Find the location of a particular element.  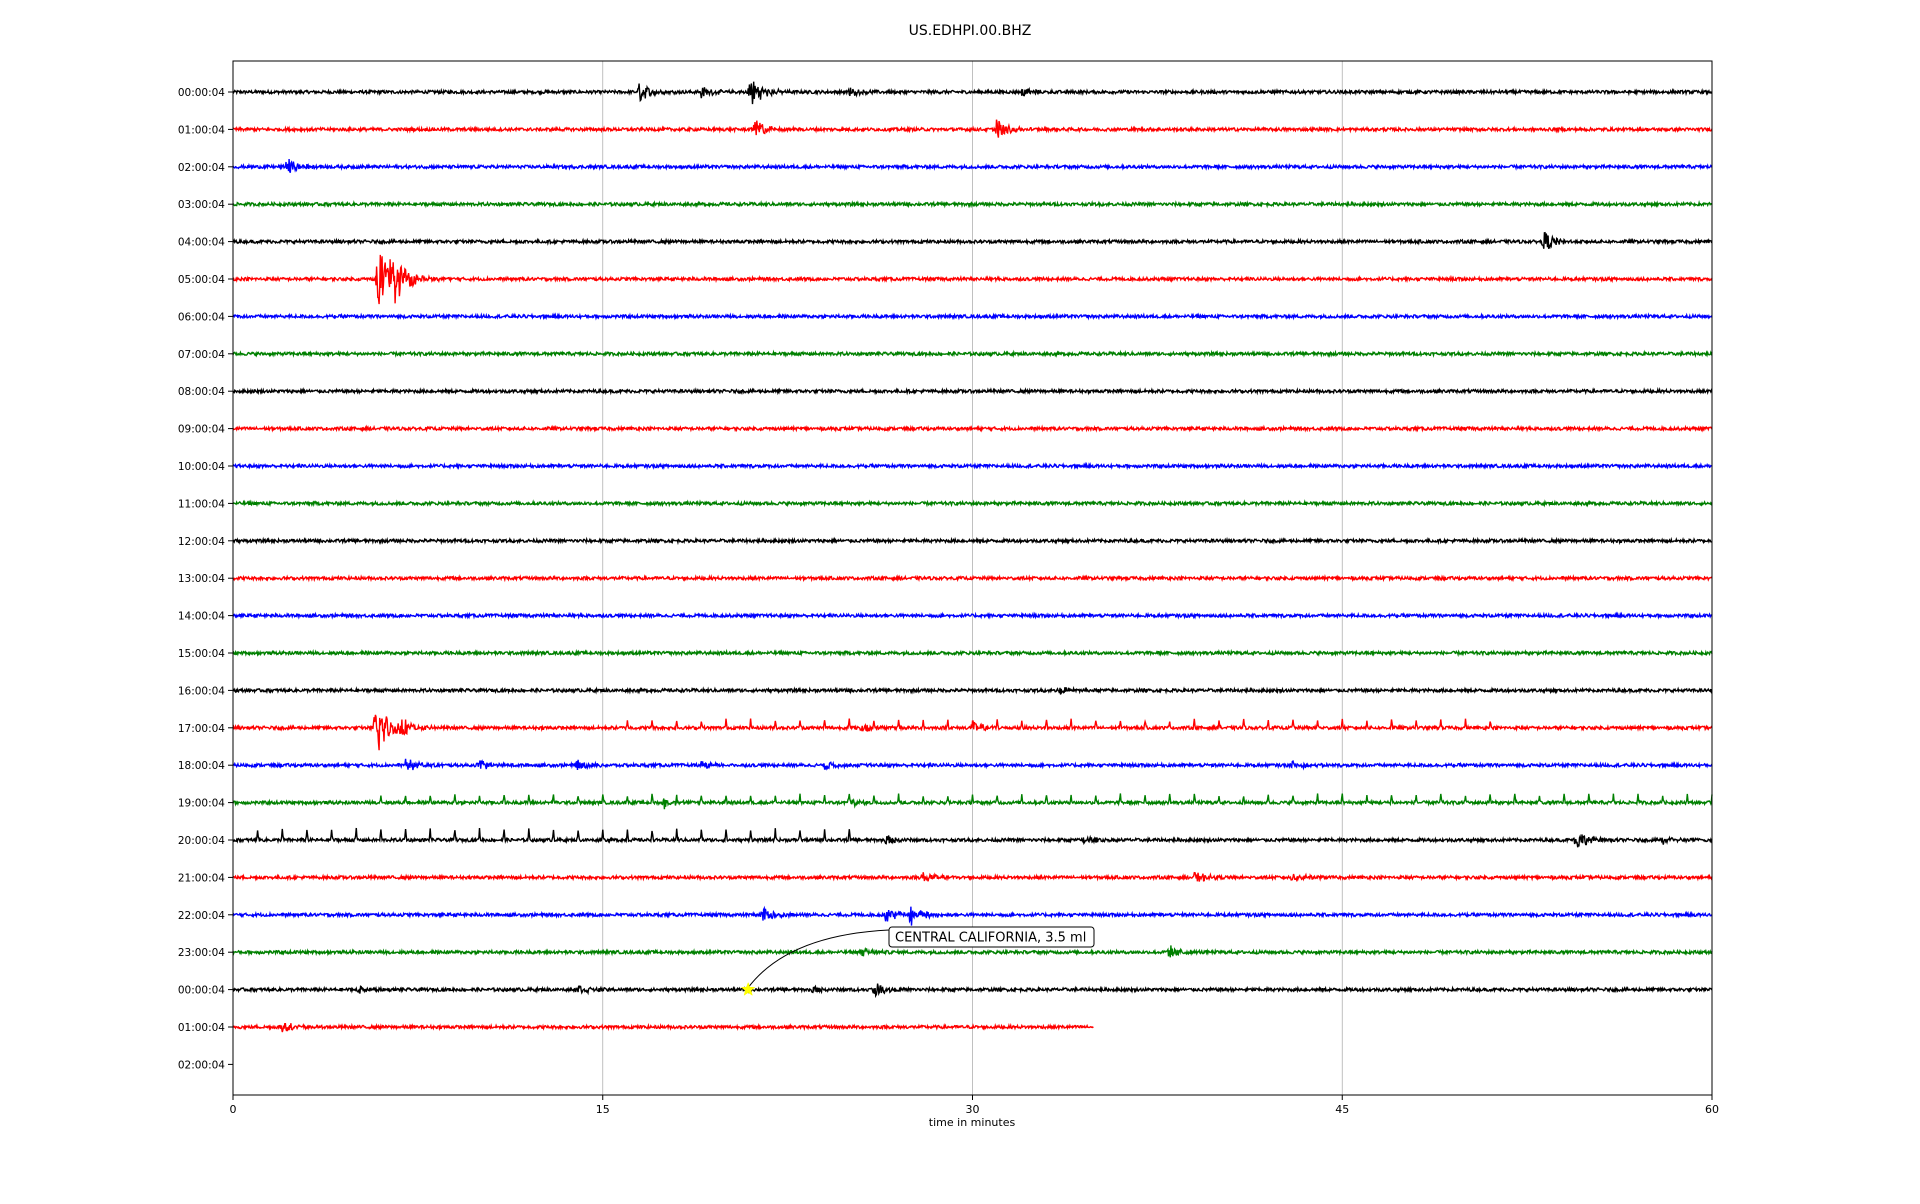

row-time-label: 19:00:04 is located at coordinates (201, 804).